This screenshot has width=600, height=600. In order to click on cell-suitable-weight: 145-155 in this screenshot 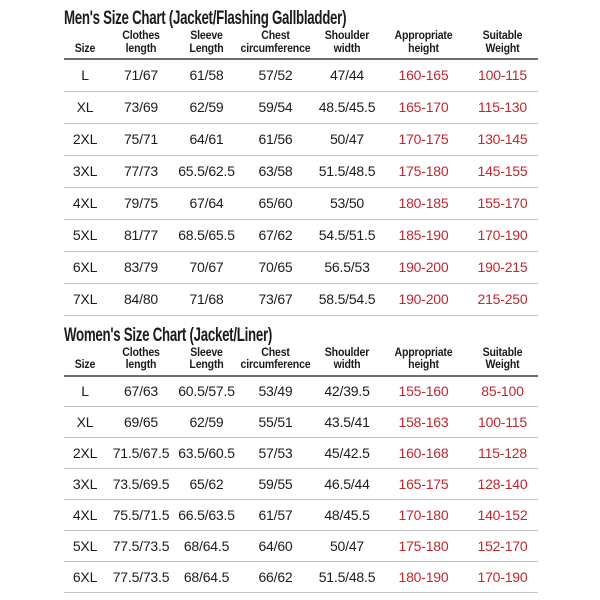, I will do `click(502, 171)`.